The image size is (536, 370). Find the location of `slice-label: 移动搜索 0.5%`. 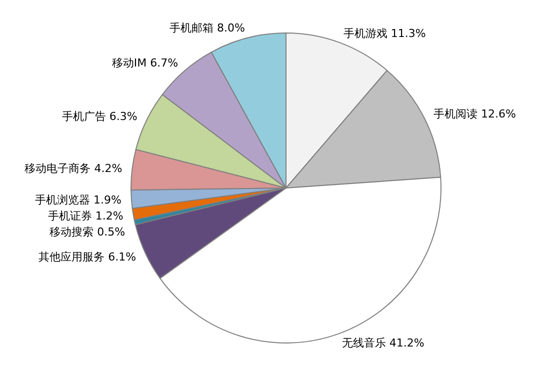

slice-label: 移动搜索 0.5% is located at coordinates (88, 231).